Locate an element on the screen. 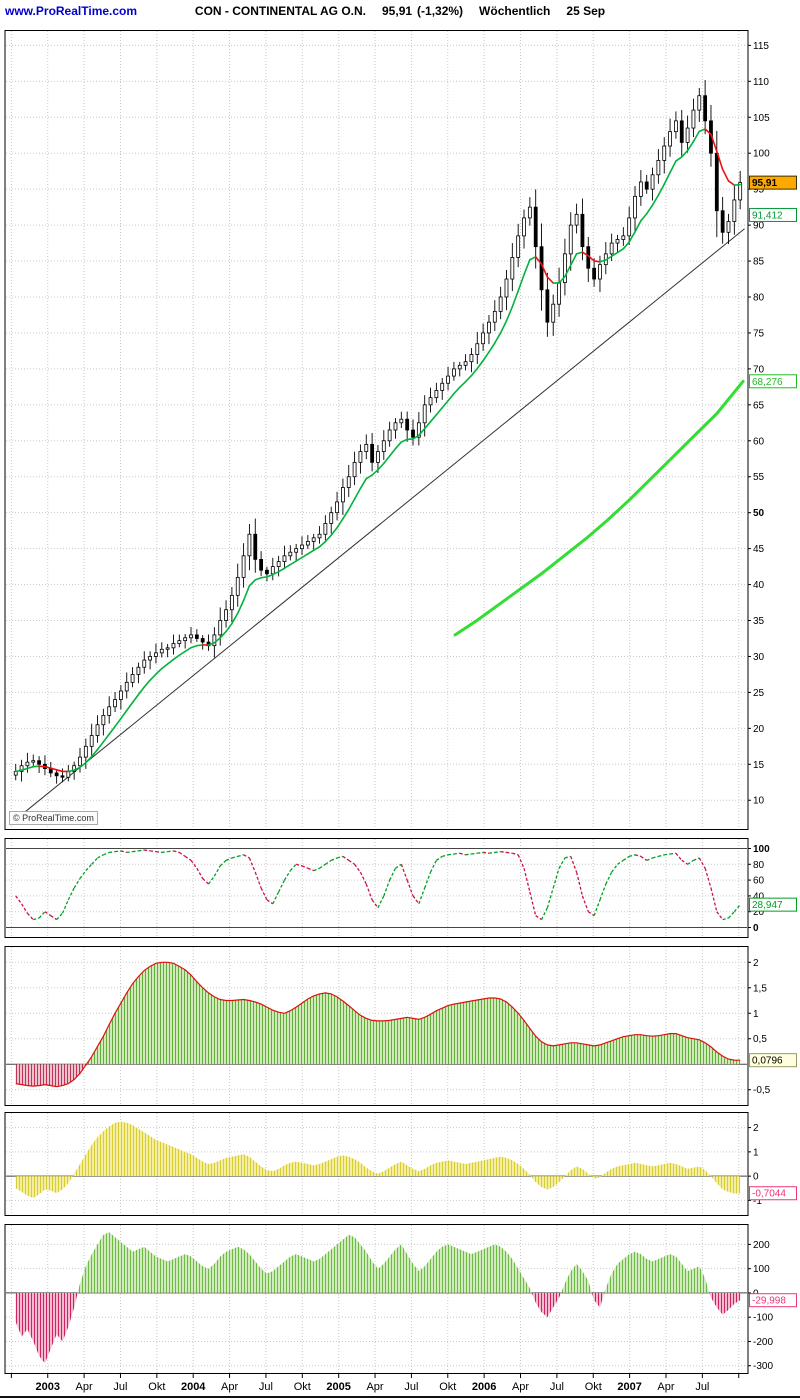  stochastic-series is located at coordinates (378, 885).